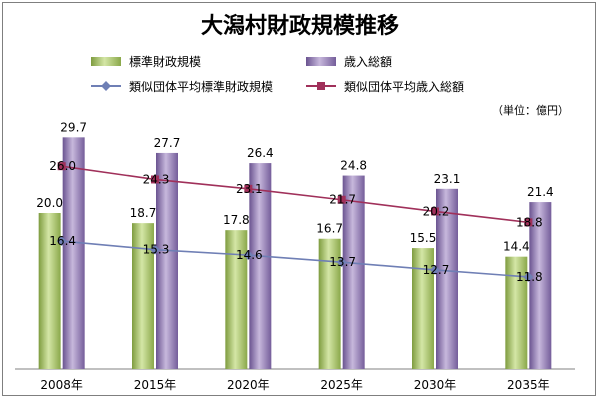 Image resolution: width=600 pixels, height=400 pixels. What do you see at coordinates (106, 86) in the screenshot?
I see `legend-marker-similar-standard` at bounding box center [106, 86].